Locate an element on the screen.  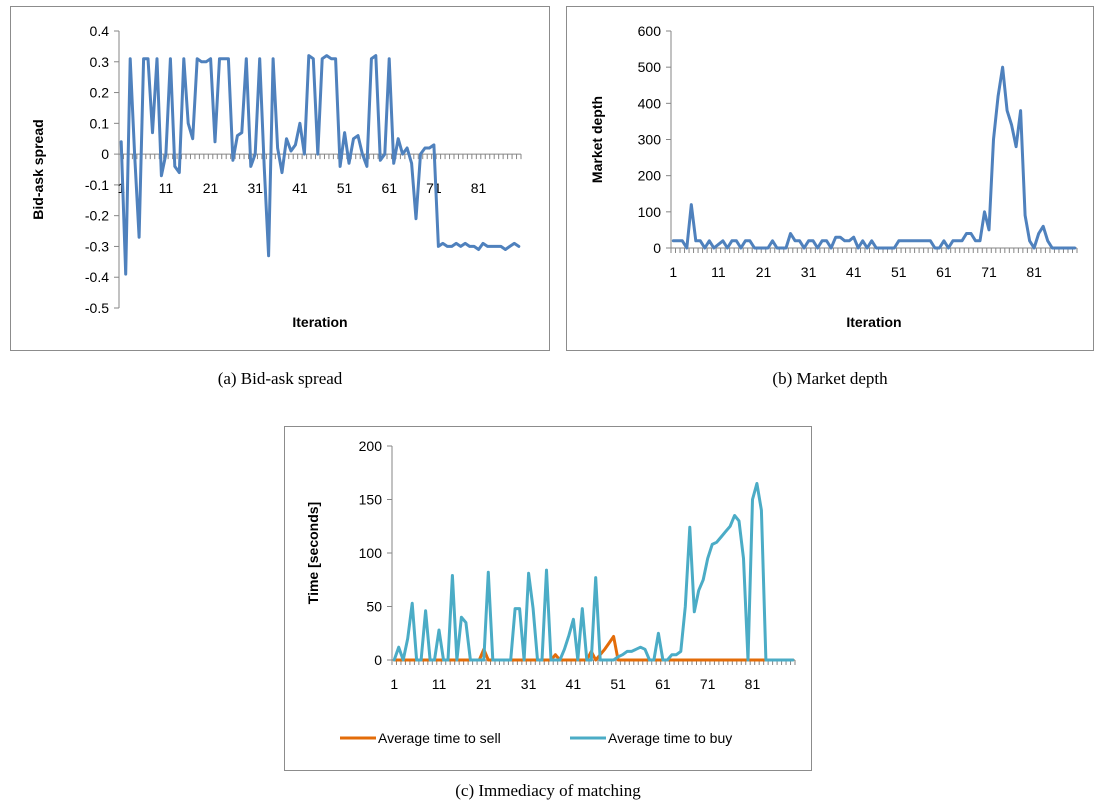
y-tick-label: -0.4 is located at coordinates (97, 277).